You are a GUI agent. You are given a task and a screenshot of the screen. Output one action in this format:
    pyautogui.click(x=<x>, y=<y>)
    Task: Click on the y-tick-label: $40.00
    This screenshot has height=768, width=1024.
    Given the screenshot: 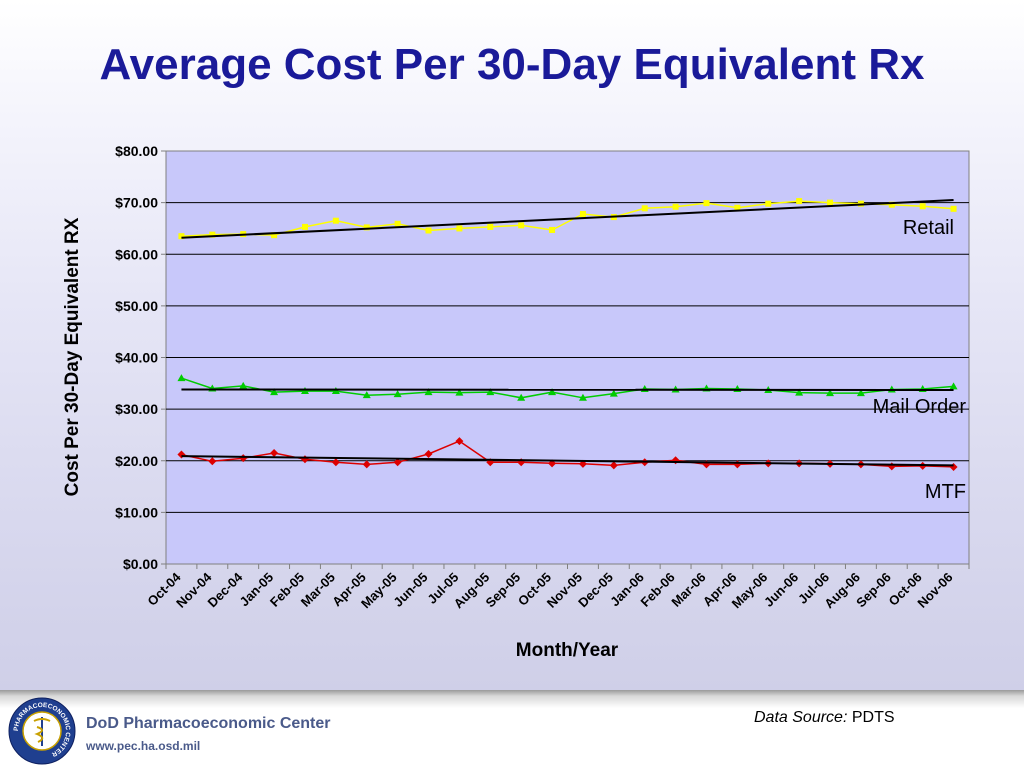 What is the action you would take?
    pyautogui.click(x=136, y=358)
    